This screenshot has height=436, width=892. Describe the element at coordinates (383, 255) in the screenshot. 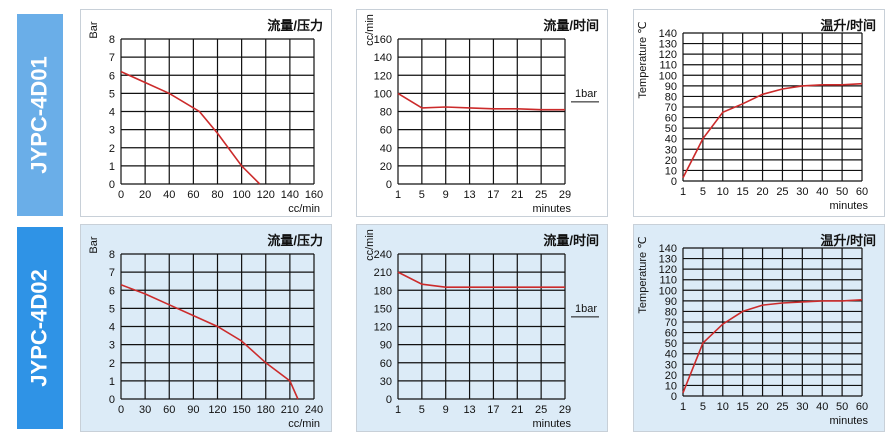

I see `y-tick-label: 240` at that location.